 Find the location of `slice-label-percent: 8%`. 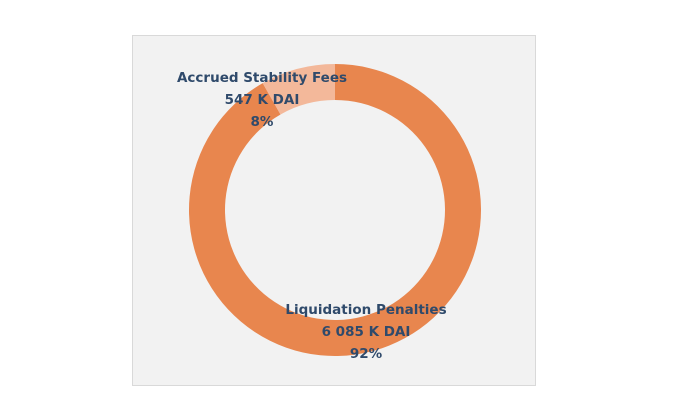

slice-label-percent: 8% is located at coordinates (262, 122).